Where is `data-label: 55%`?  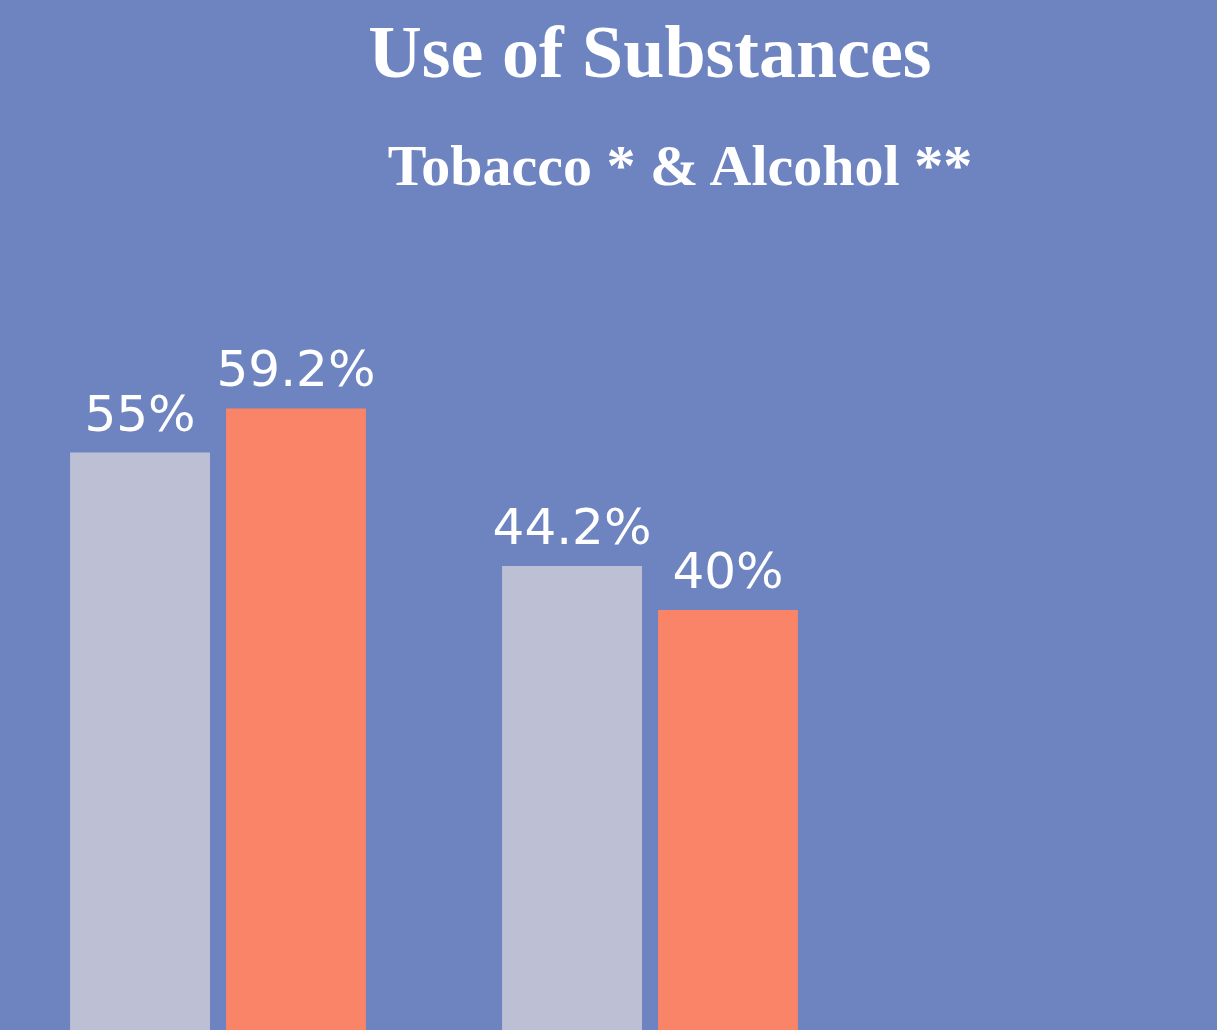
data-label: 55% is located at coordinates (140, 413).